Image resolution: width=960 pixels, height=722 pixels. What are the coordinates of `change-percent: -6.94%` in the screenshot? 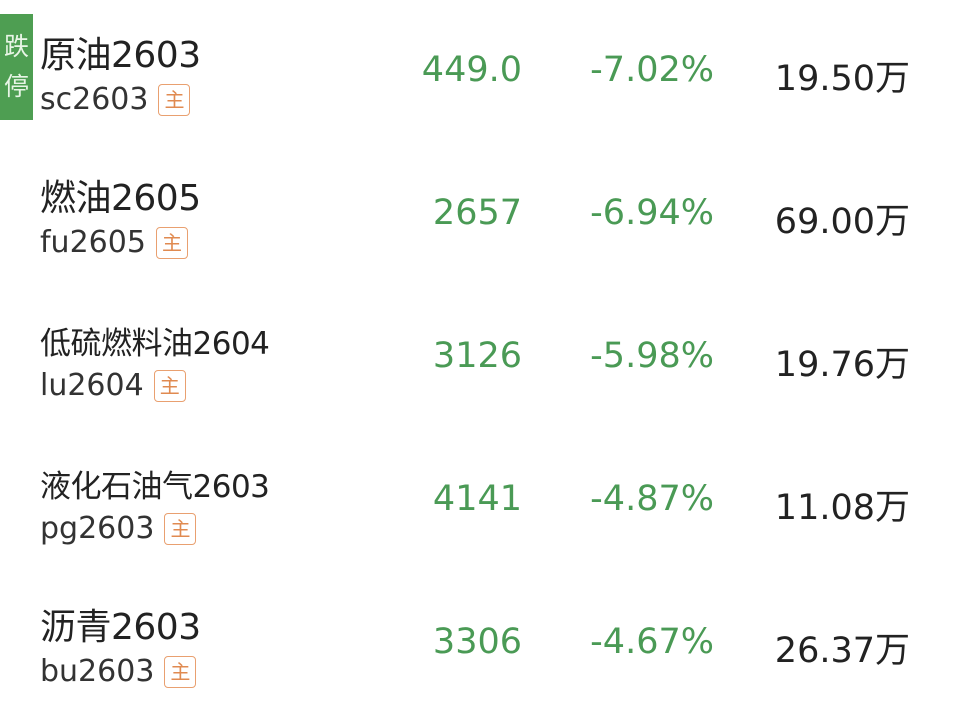 It's located at (652, 213).